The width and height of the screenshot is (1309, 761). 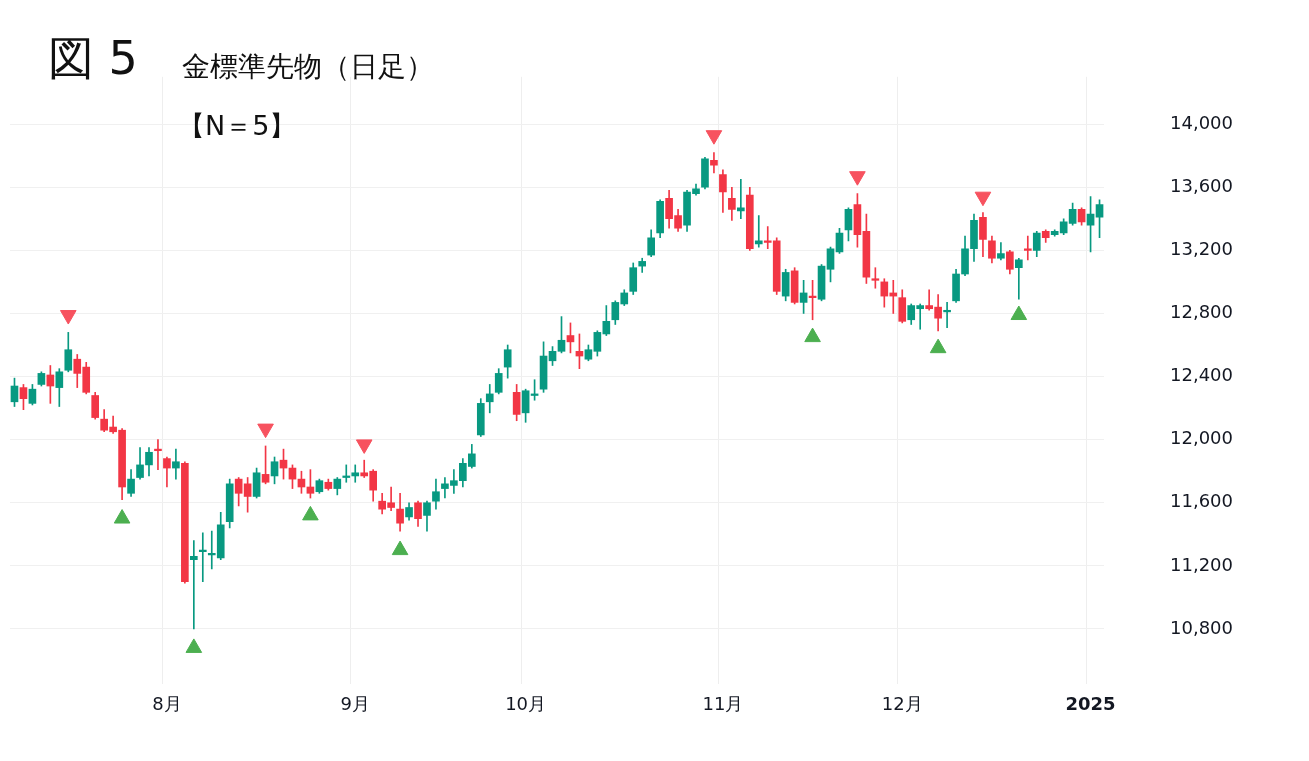 What do you see at coordinates (1201, 564) in the screenshot?
I see `y-tick-label: 11,200` at bounding box center [1201, 564].